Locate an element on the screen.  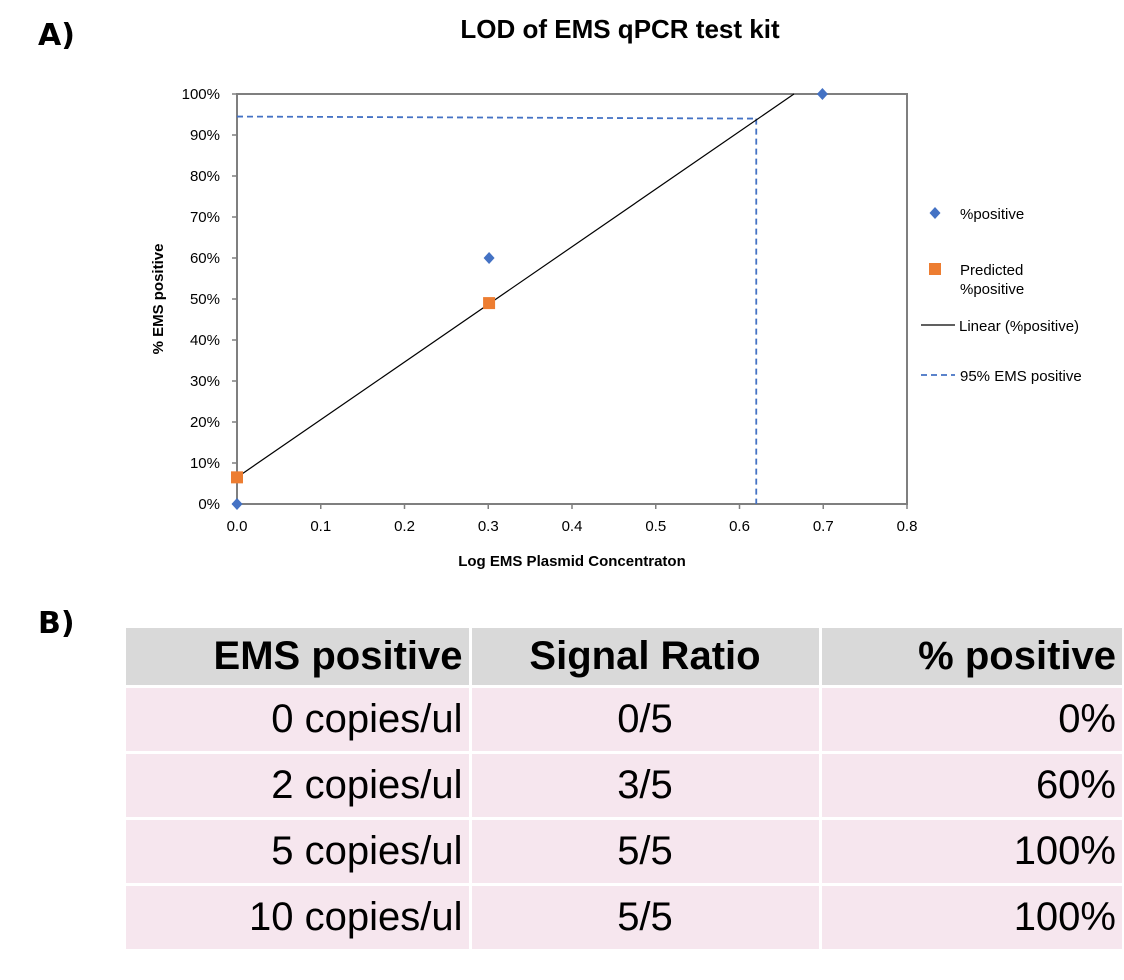
panel-a-label: A) is located at coordinates (56, 35).